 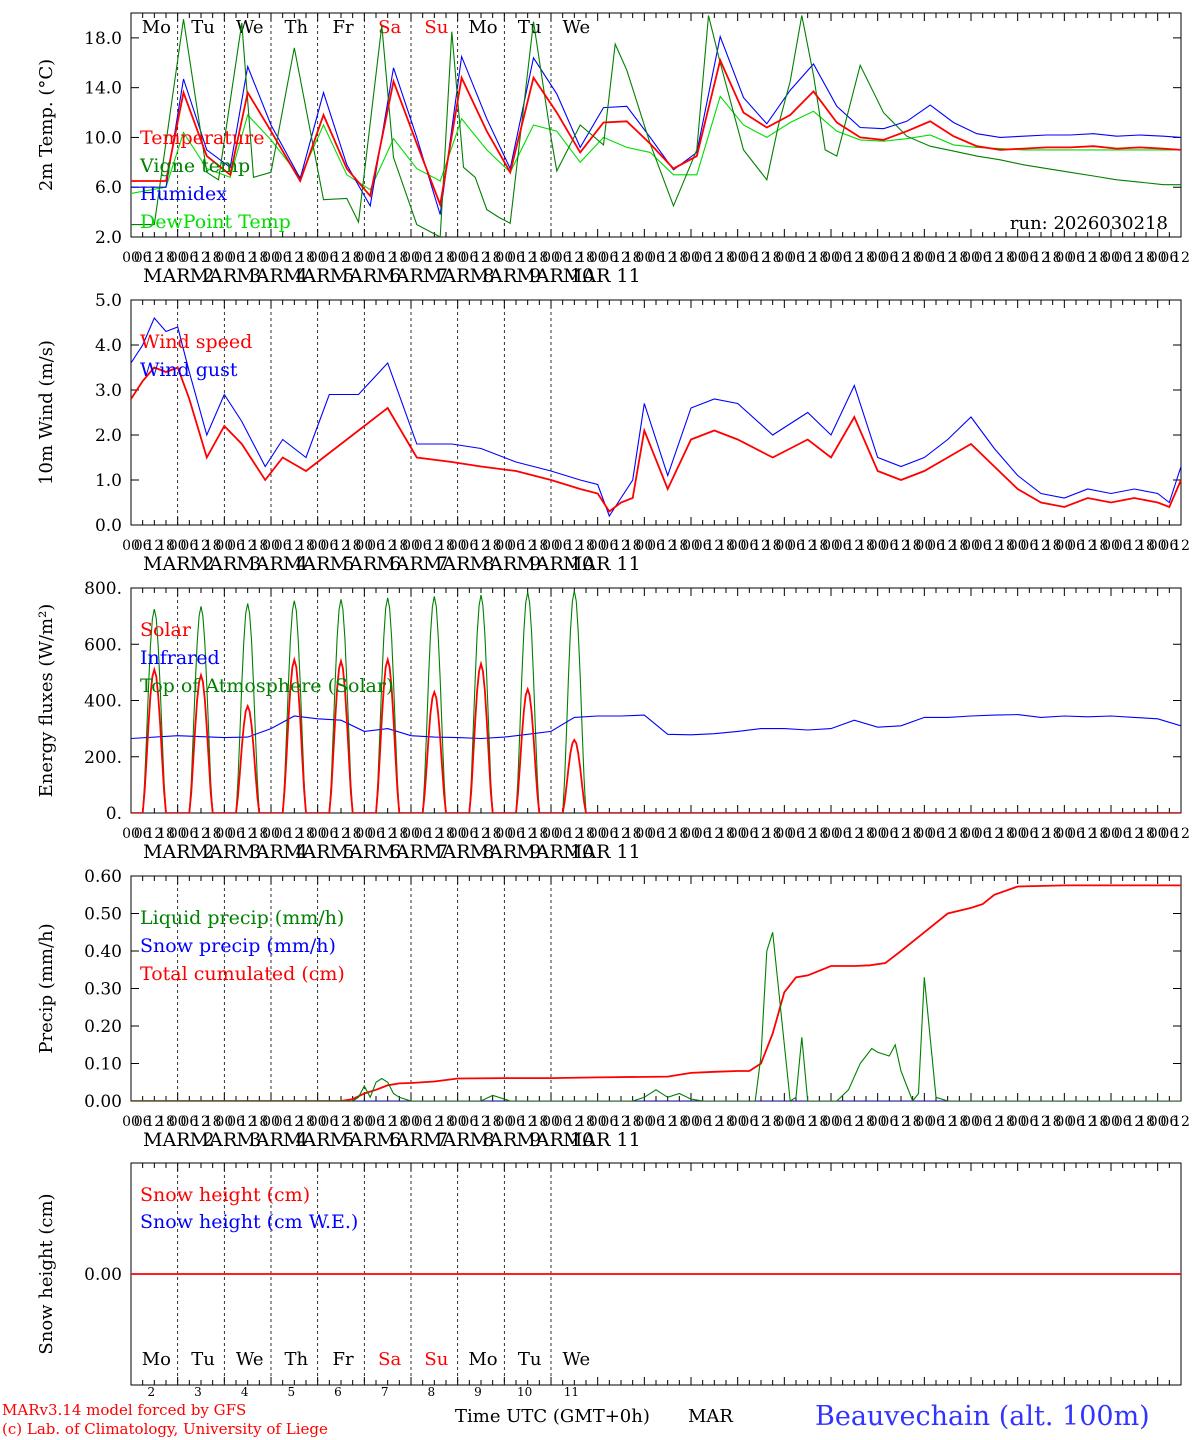 I want to click on date-label: MAR 7, so click(x=412, y=852).